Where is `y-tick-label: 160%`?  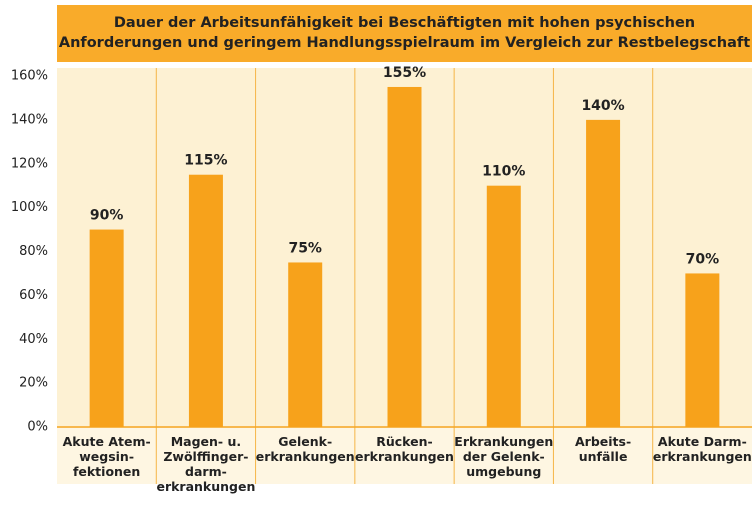
y-tick-label: 160% is located at coordinates (29, 76).